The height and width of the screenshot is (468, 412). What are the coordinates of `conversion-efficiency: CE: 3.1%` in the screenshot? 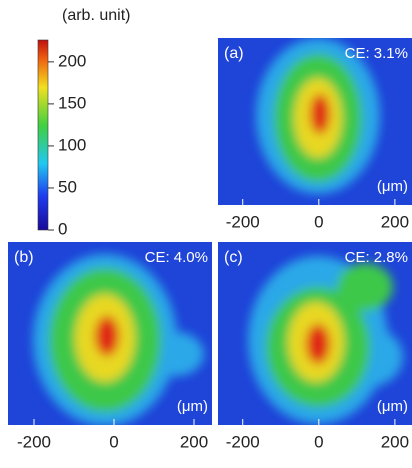 It's located at (376, 53).